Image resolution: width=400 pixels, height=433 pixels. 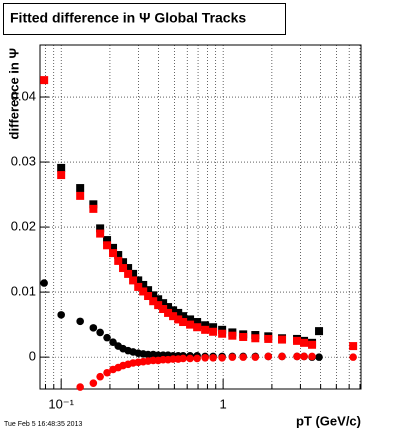 What do you see at coordinates (23, 160) in the screenshot?
I see `y-tick-label: 0.03` at bounding box center [23, 160].